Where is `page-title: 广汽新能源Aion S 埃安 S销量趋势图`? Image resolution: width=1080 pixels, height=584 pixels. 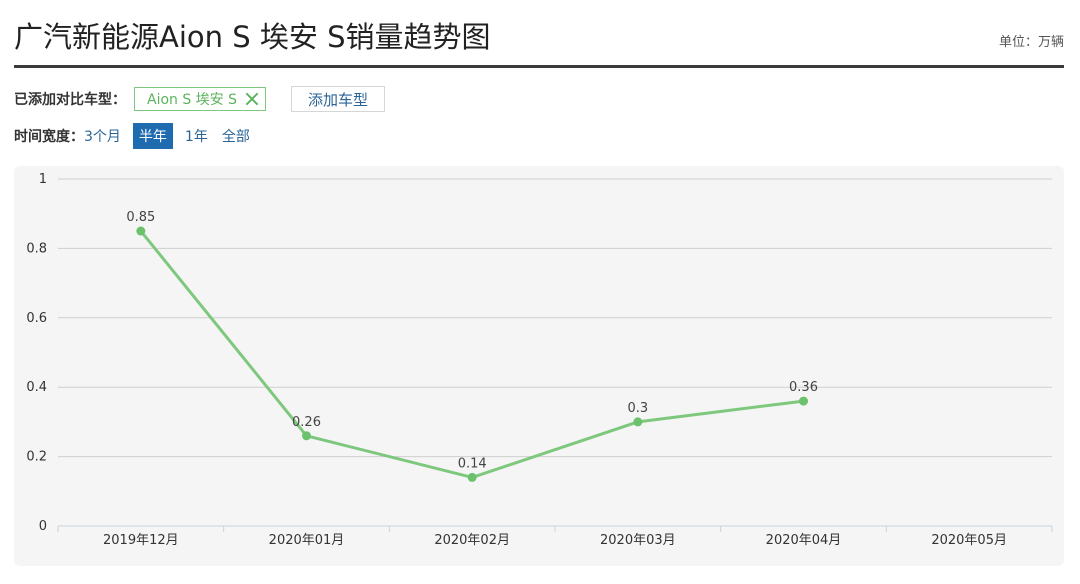 page-title: 广汽新能源Aion S 埃安 S销量趋势图 is located at coordinates (252, 37).